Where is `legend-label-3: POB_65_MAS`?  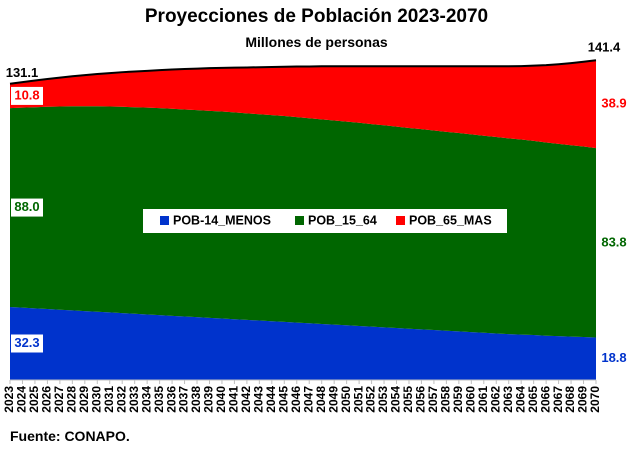
legend-label-3: POB_65_MAS is located at coordinates (450, 220).